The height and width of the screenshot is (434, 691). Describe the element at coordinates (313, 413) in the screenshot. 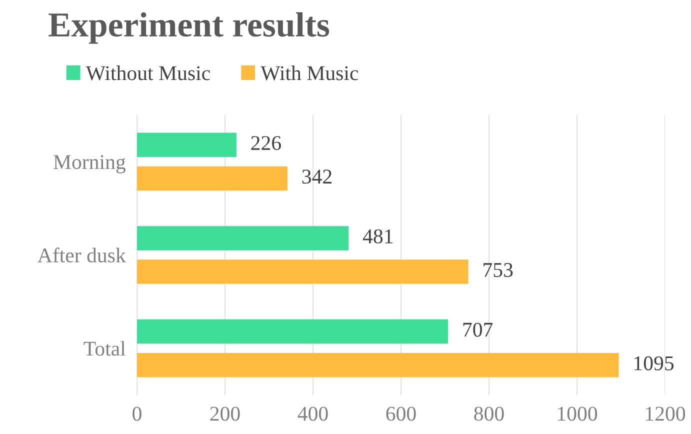

I see `x-tick-label: 400` at that location.